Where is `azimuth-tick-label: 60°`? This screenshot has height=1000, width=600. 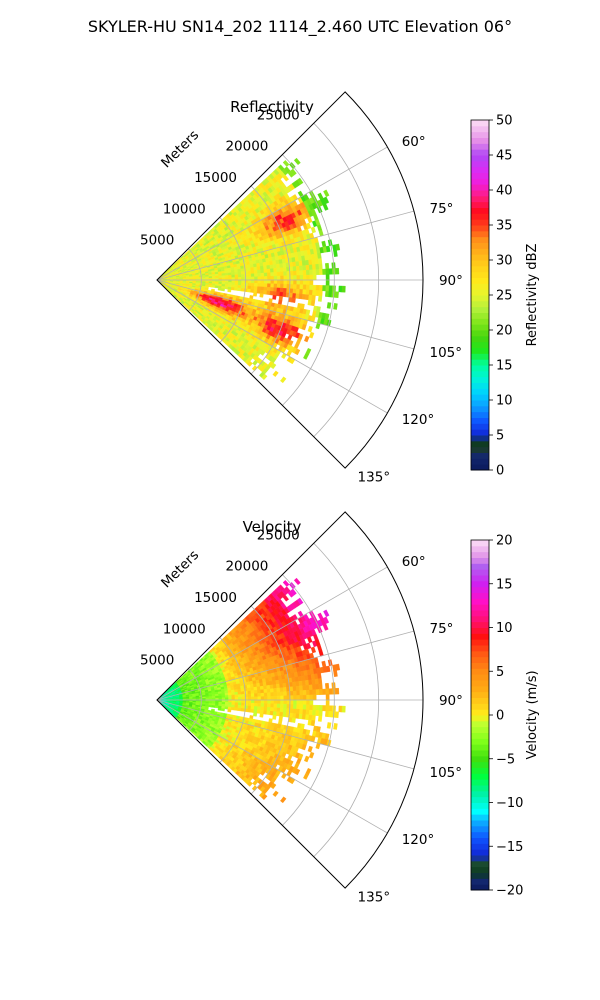 azimuth-tick-label: 60° is located at coordinates (414, 562).